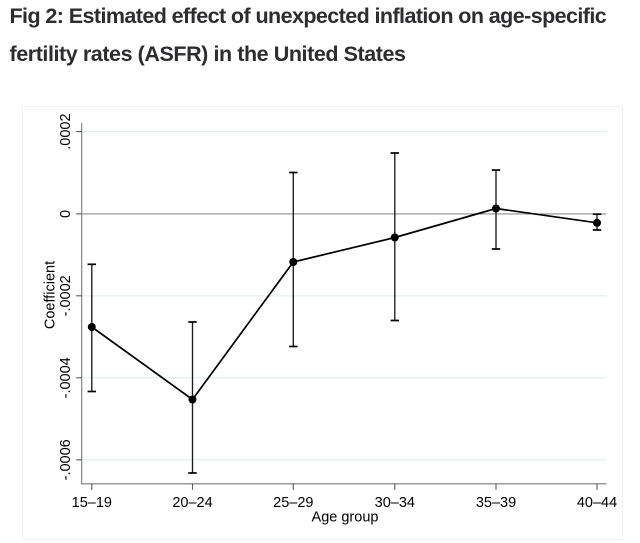 This screenshot has width=640, height=543. I want to click on svg-text: -.0006, so click(66, 459).